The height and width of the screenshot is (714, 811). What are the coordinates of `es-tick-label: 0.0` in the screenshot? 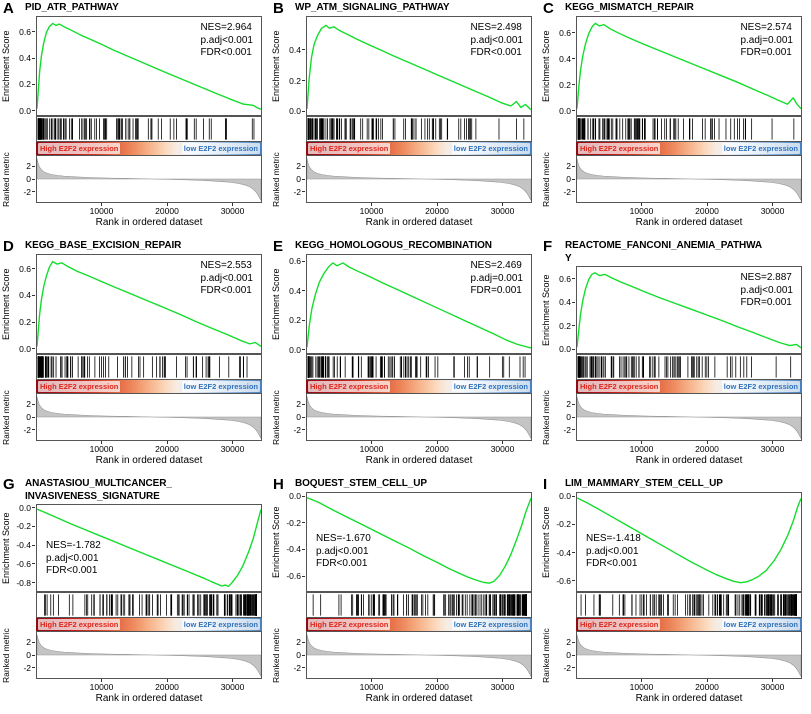 It's located at (25, 110).